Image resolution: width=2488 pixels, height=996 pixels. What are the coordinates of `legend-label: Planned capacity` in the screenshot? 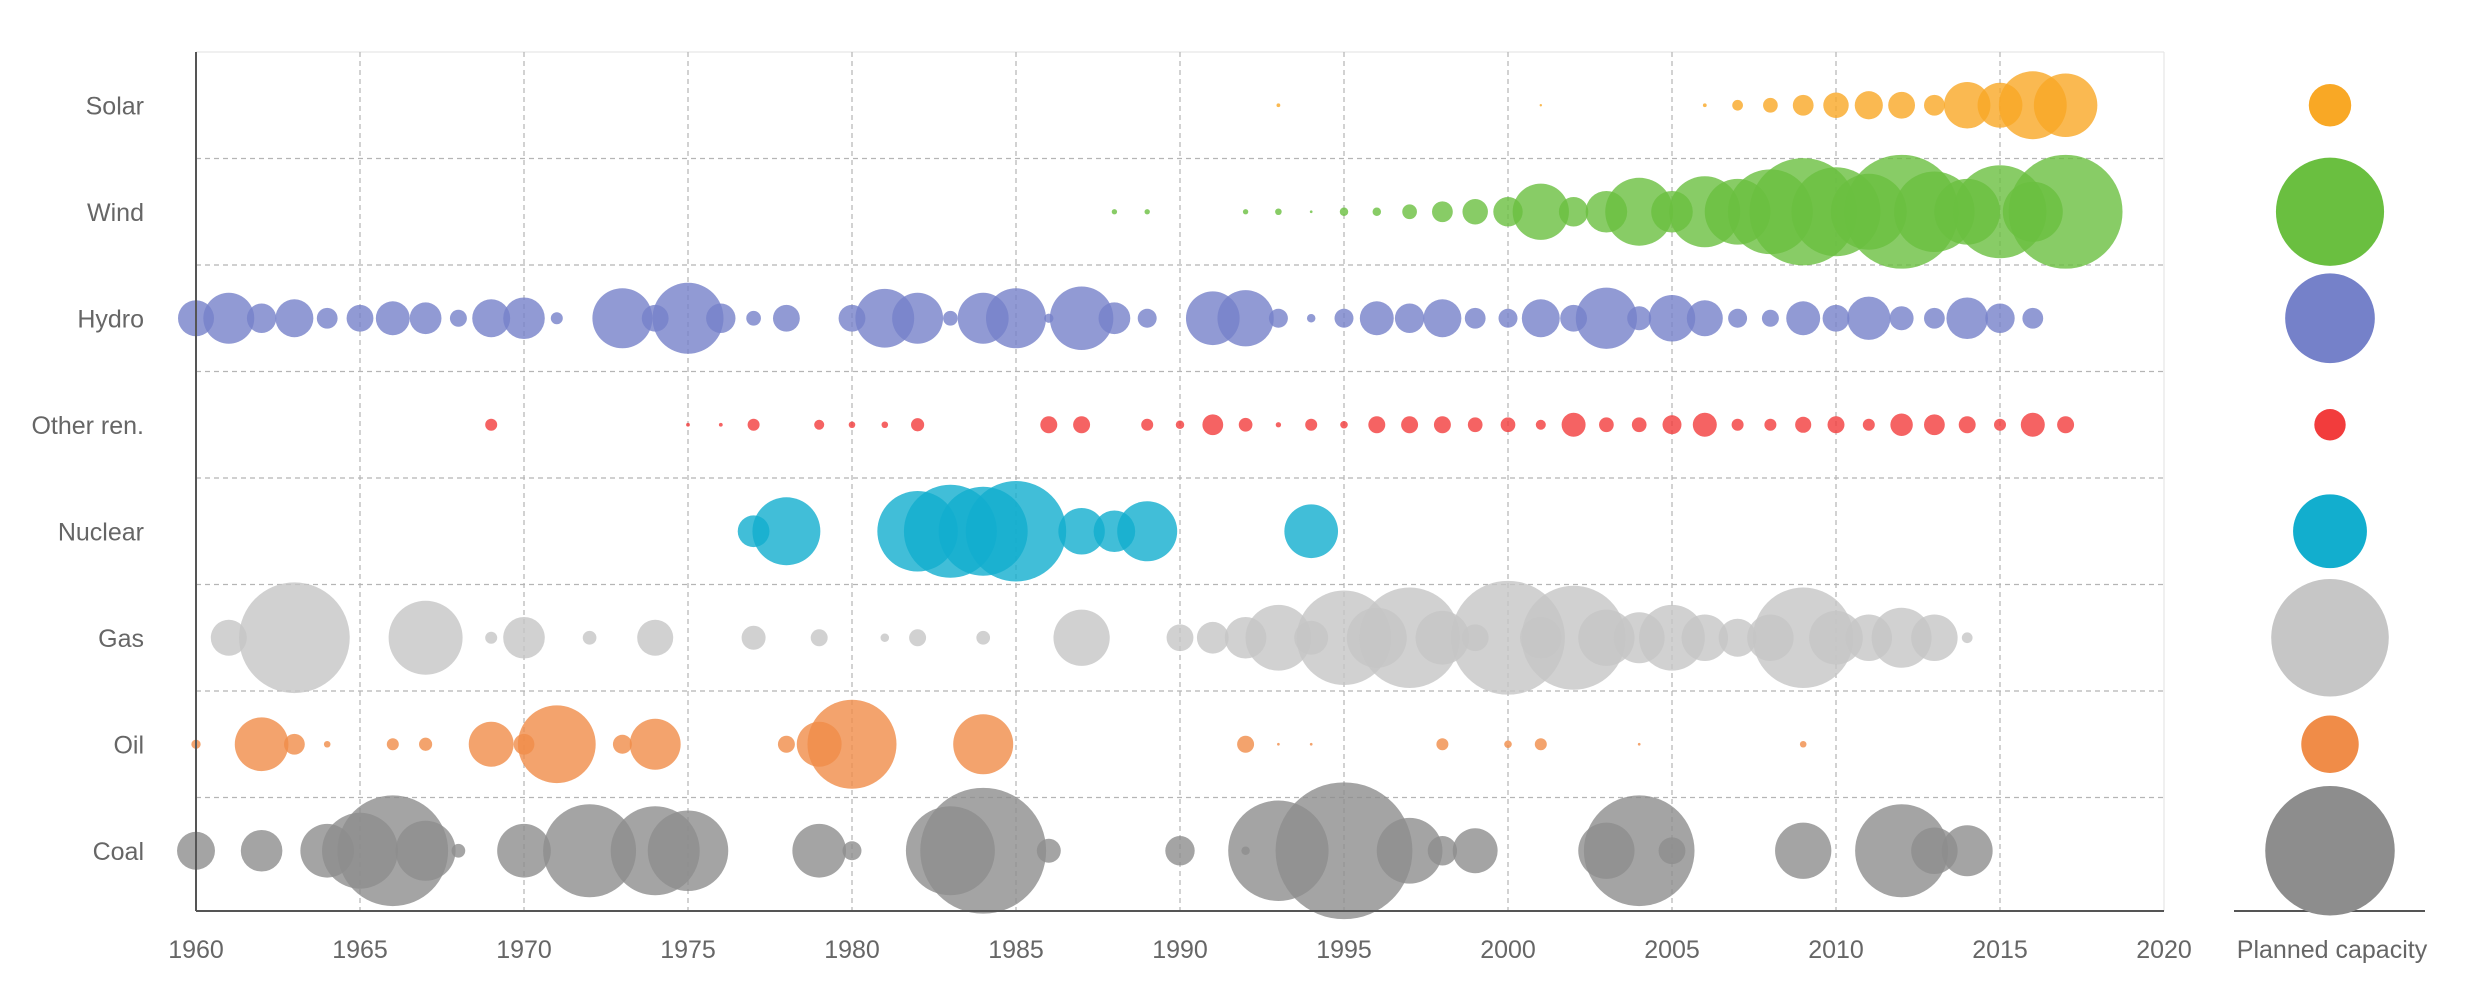 It's located at (2332, 950).